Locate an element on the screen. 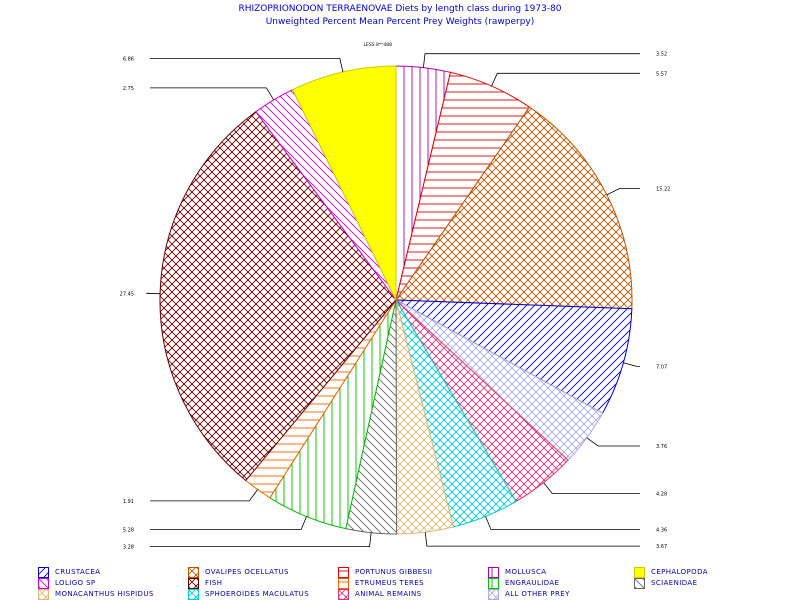  leader-line-cephalopoda is located at coordinates (247, 65).